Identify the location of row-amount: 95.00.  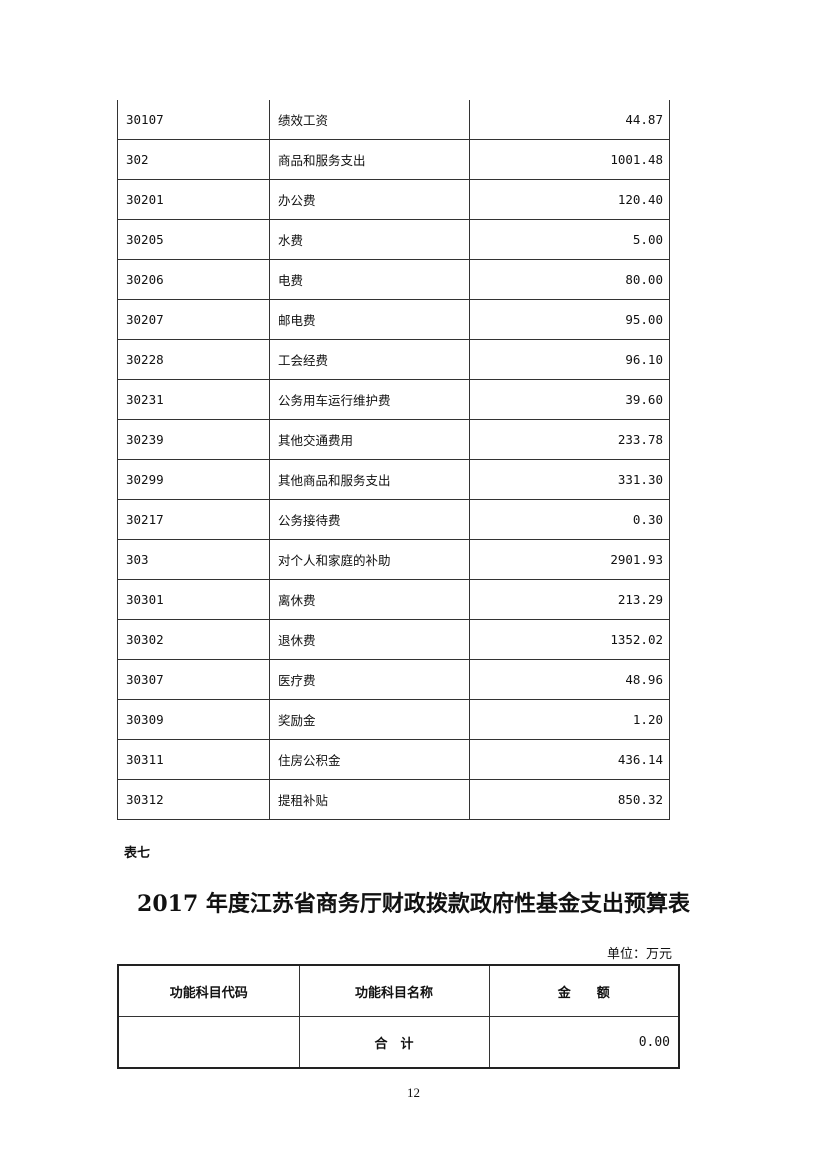
(569, 319).